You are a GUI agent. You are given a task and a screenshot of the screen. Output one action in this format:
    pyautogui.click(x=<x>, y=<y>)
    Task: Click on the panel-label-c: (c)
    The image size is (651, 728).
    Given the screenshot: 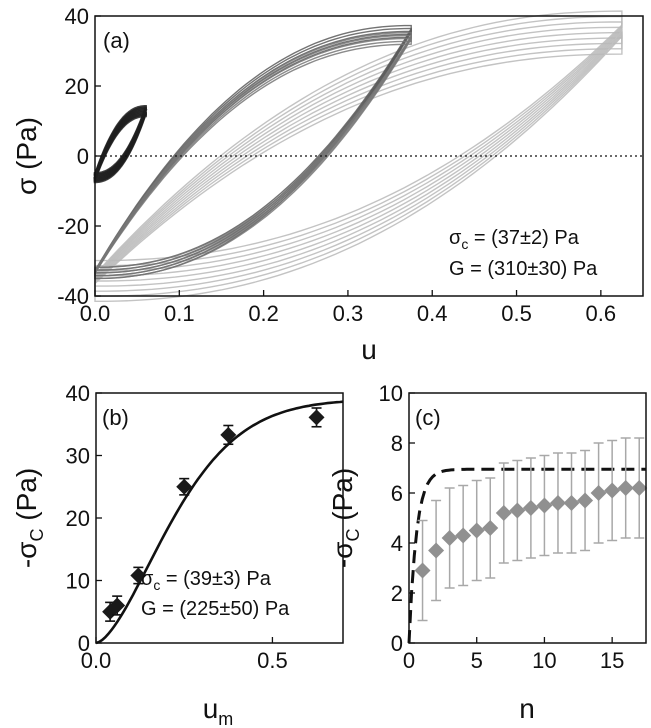 What is the action you would take?
    pyautogui.click(x=428, y=417)
    